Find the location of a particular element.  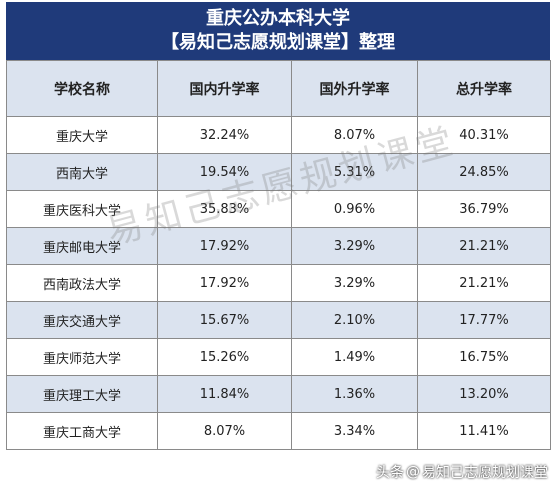

source-credit: 头条 @ 易知己志愿规划课堂 is located at coordinates (462, 472).